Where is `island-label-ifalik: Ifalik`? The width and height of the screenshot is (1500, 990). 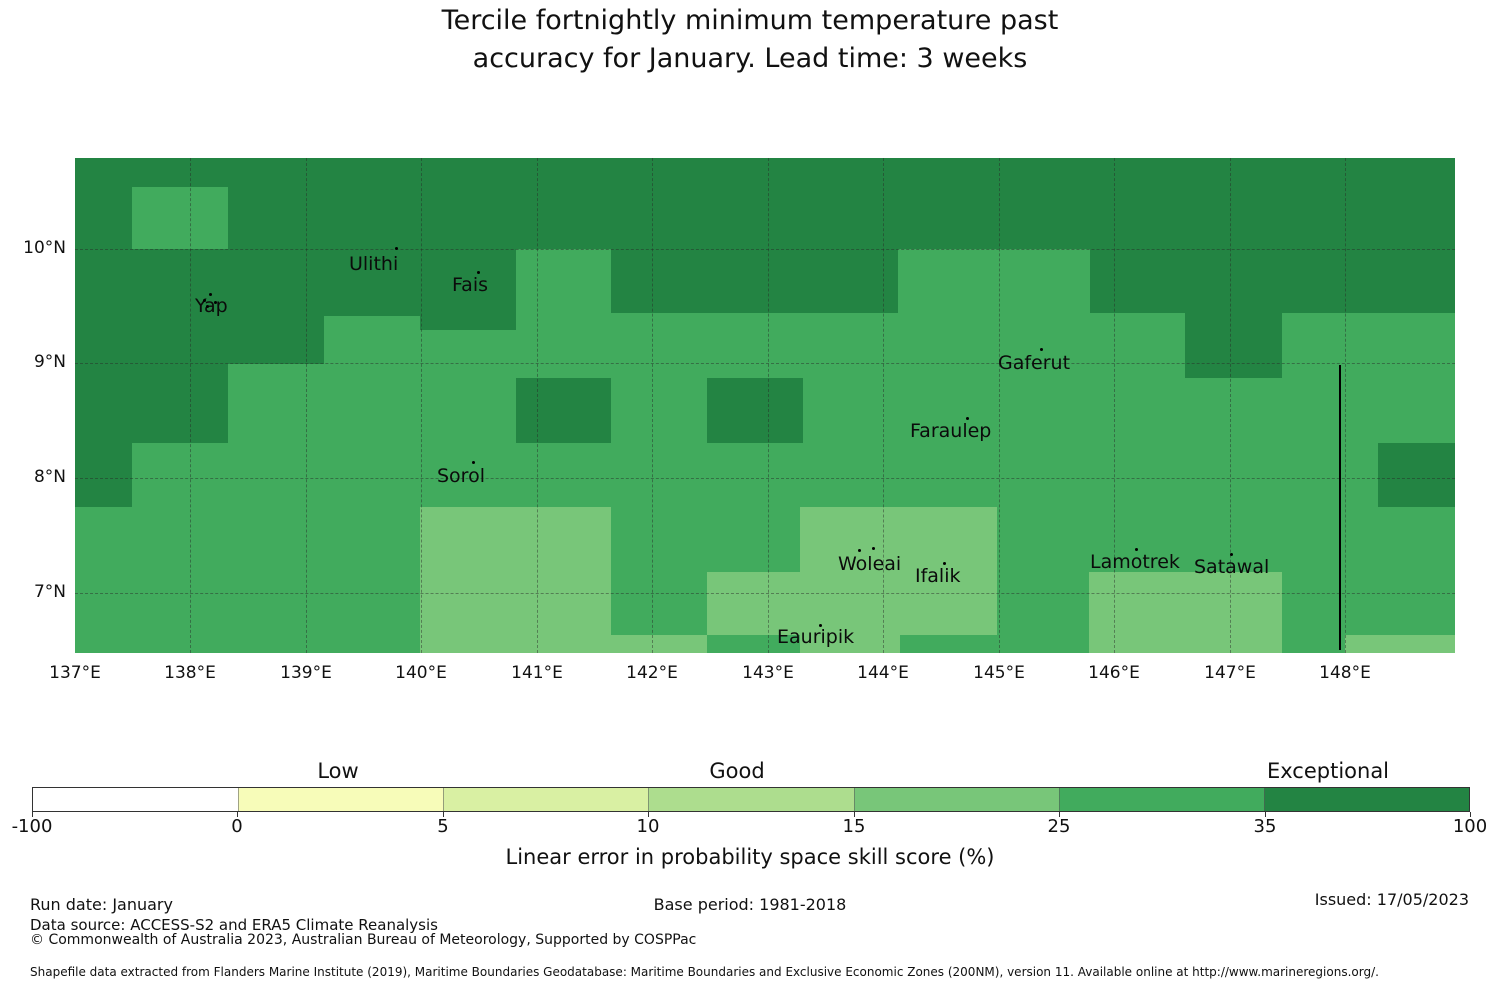 island-label-ifalik: Ifalik is located at coordinates (938, 576).